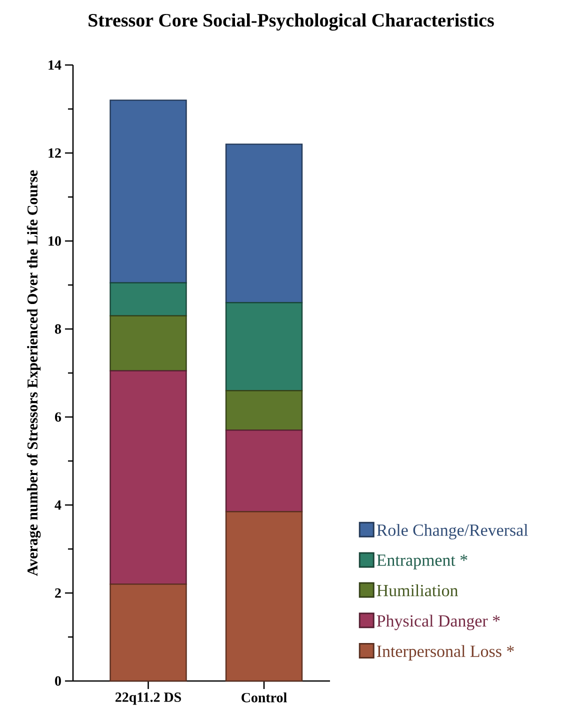  What do you see at coordinates (58, 505) in the screenshot?
I see `y-tick-label: 4` at bounding box center [58, 505].